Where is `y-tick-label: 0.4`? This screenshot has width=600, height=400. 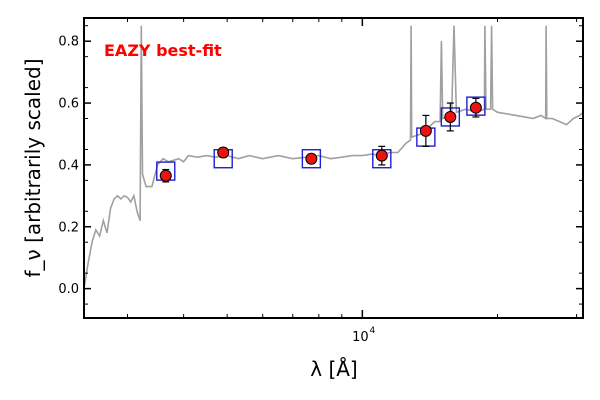
y-tick-label: 0.4 is located at coordinates (68, 165).